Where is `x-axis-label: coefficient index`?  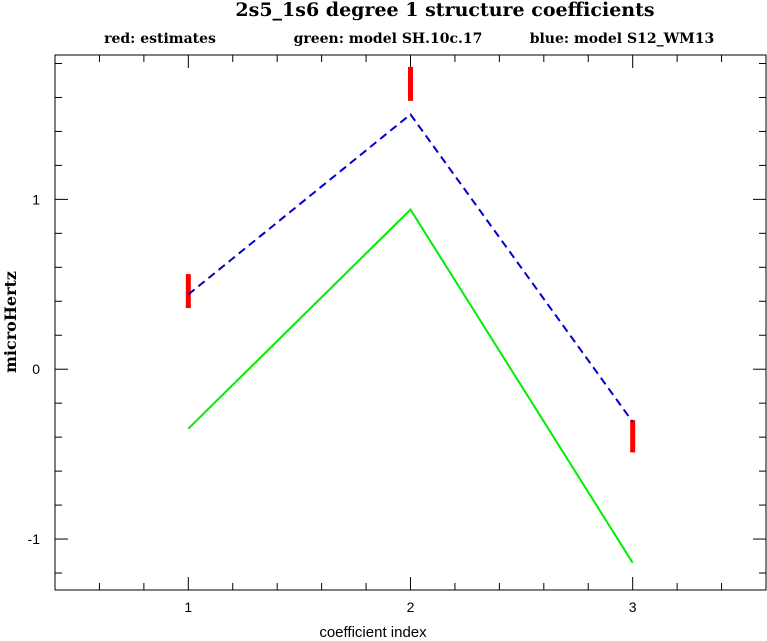
x-axis-label: coefficient index is located at coordinates (373, 632).